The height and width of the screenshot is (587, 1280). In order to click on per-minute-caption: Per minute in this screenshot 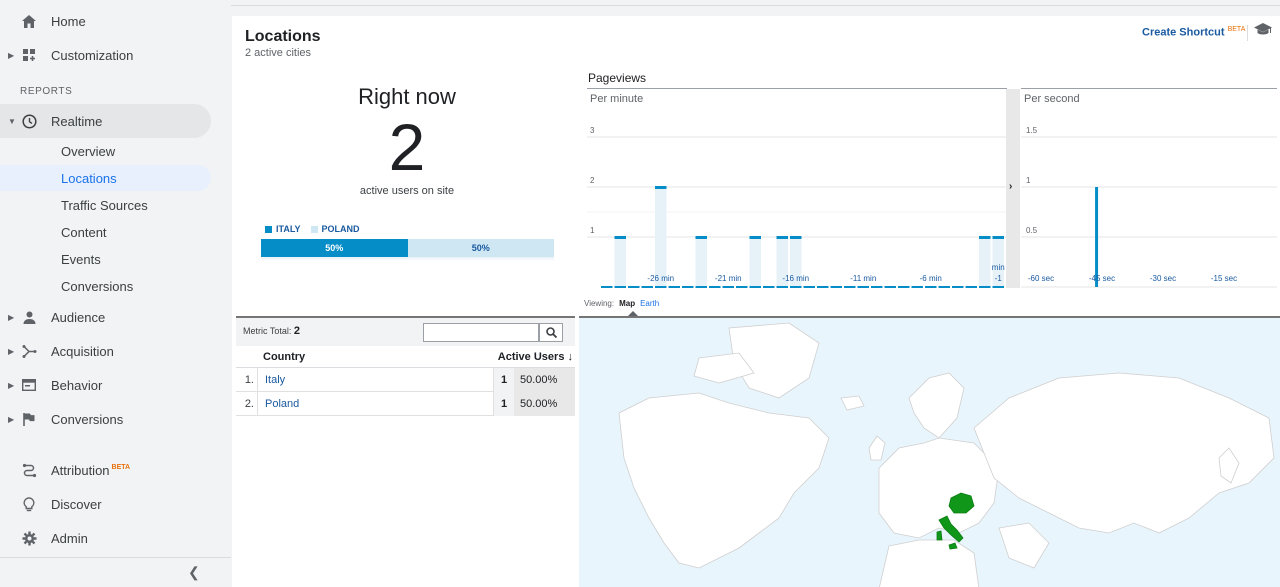, I will do `click(617, 99)`.